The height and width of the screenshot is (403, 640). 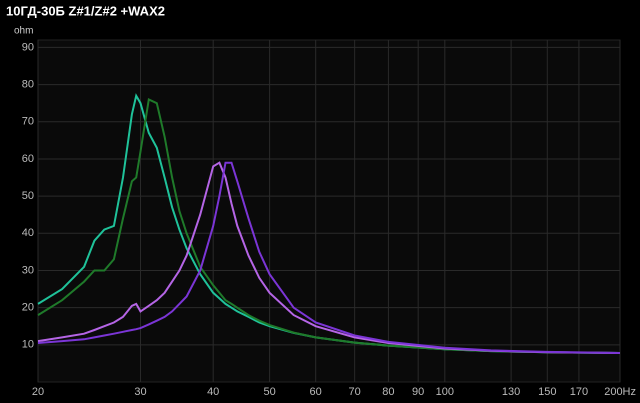 What do you see at coordinates (579, 392) in the screenshot?
I see `x-tick-label: 170` at bounding box center [579, 392].